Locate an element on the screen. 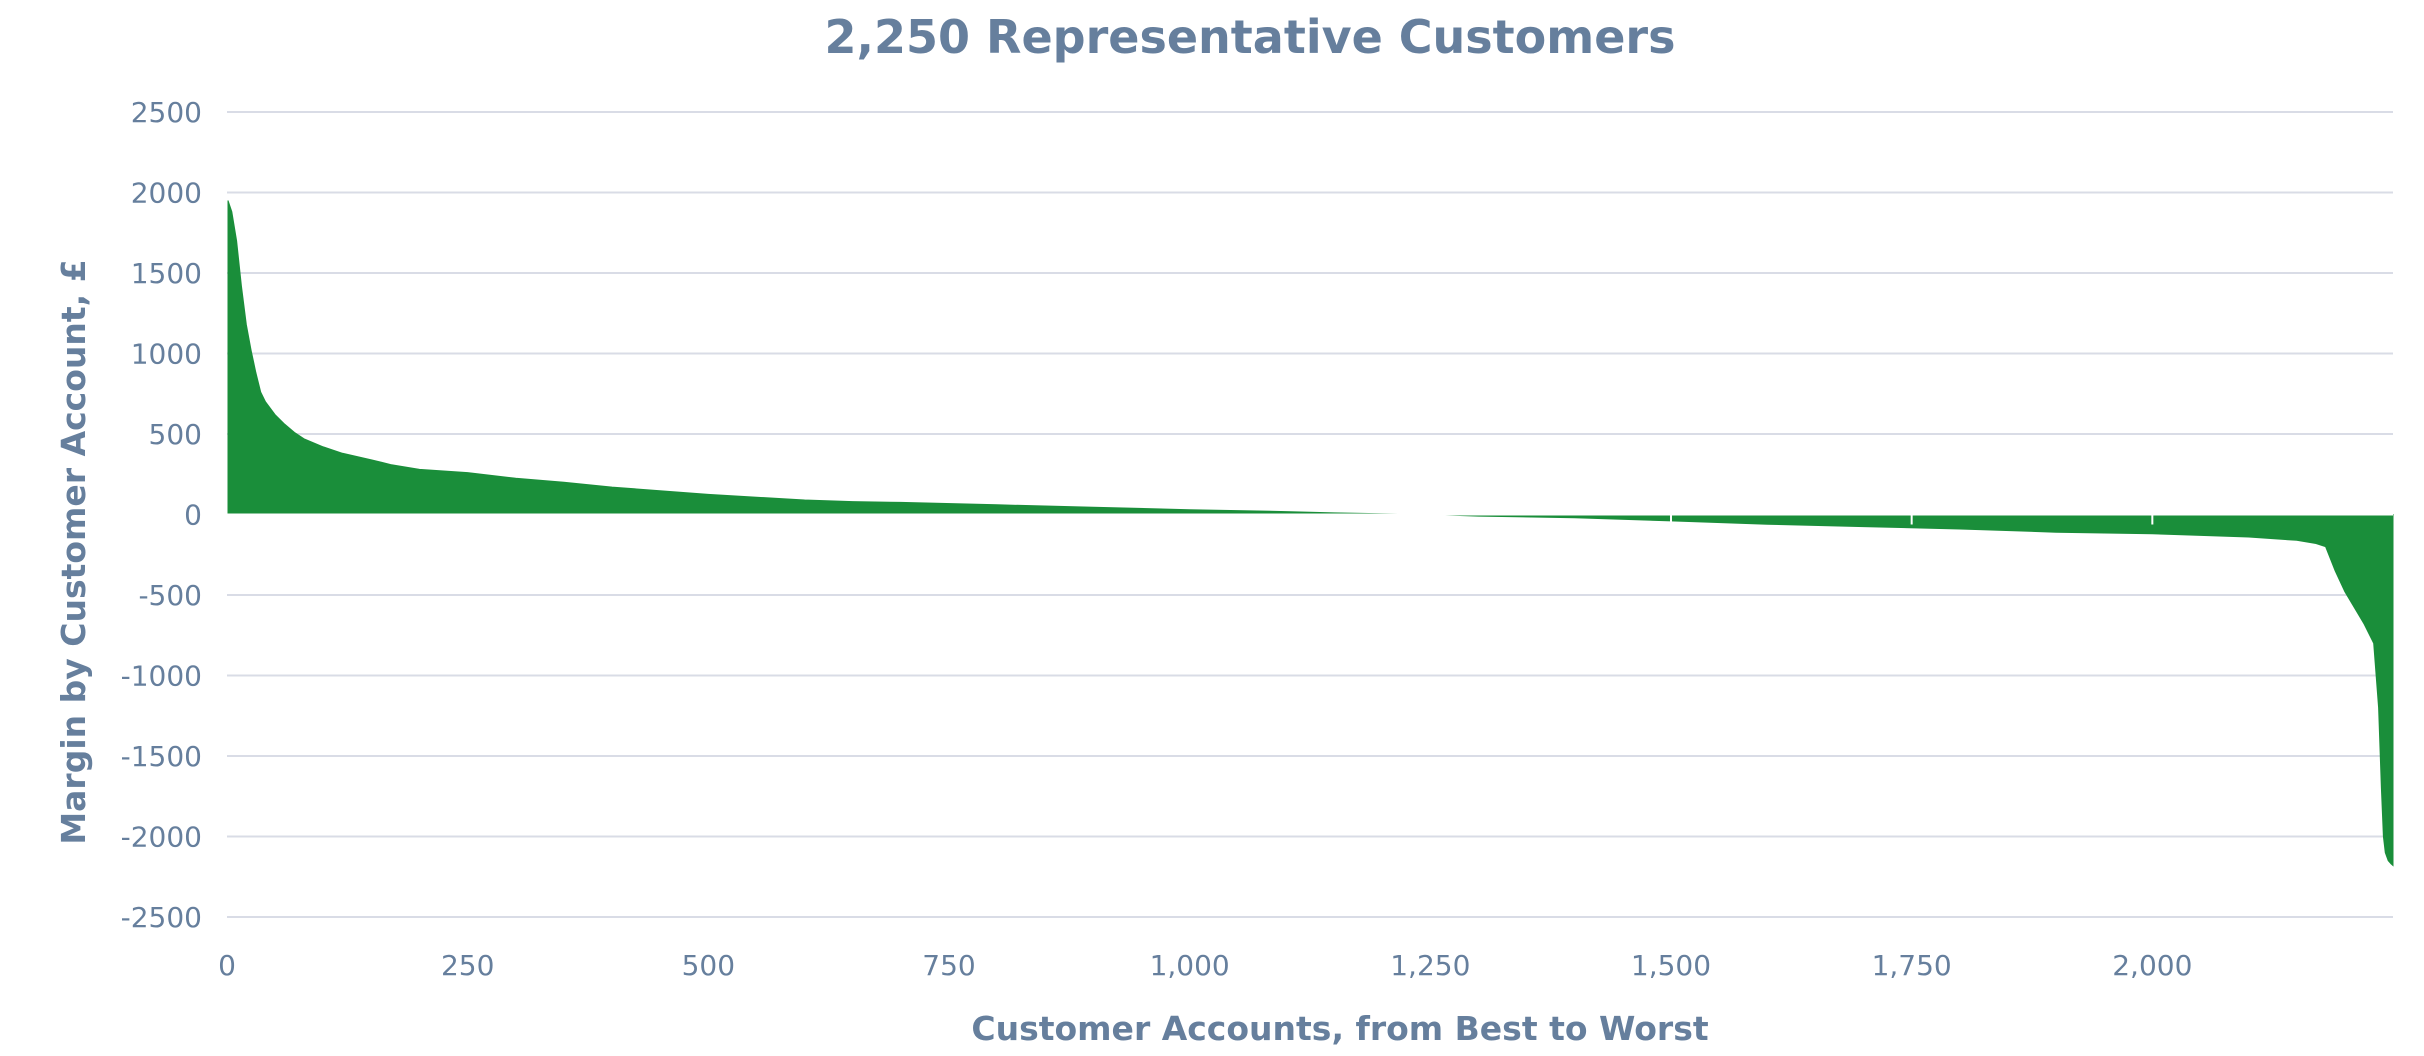 This screenshot has height=1056, width=2424. x-axis-title: Customer Accounts, from Best to Worst is located at coordinates (1339, 1028).